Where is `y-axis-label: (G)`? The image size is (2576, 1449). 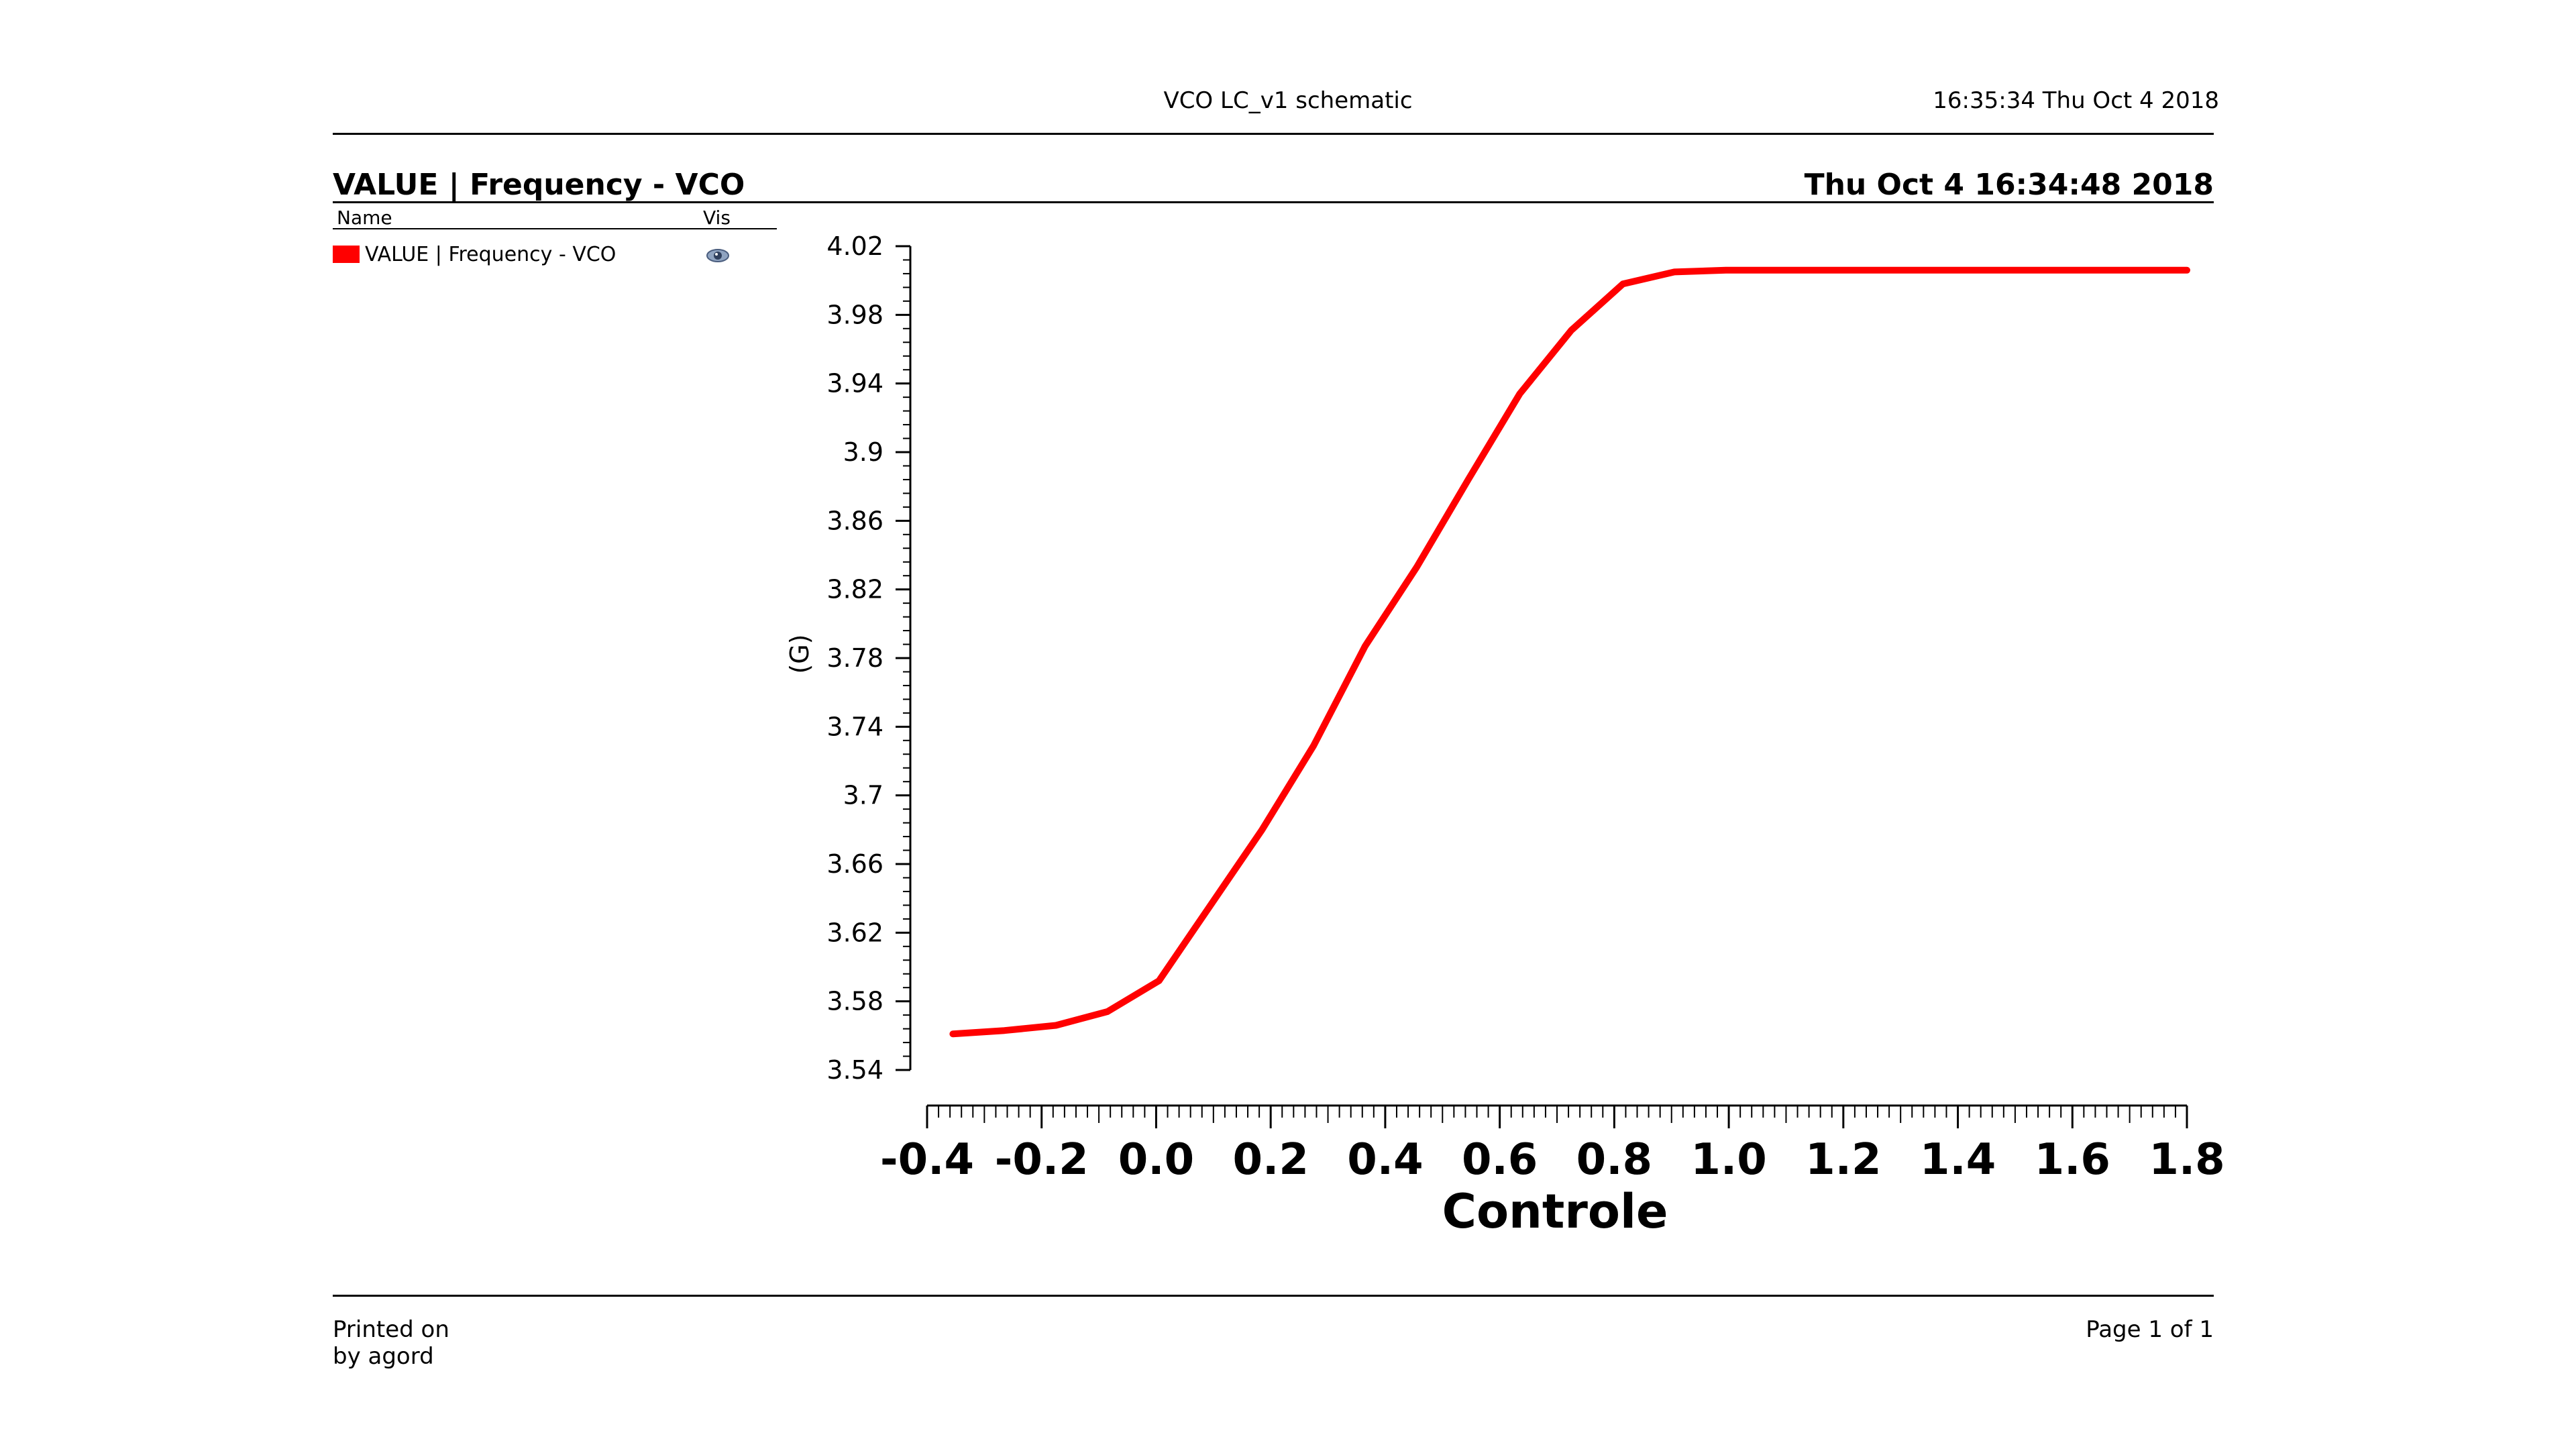 y-axis-label: (G) is located at coordinates (799, 654).